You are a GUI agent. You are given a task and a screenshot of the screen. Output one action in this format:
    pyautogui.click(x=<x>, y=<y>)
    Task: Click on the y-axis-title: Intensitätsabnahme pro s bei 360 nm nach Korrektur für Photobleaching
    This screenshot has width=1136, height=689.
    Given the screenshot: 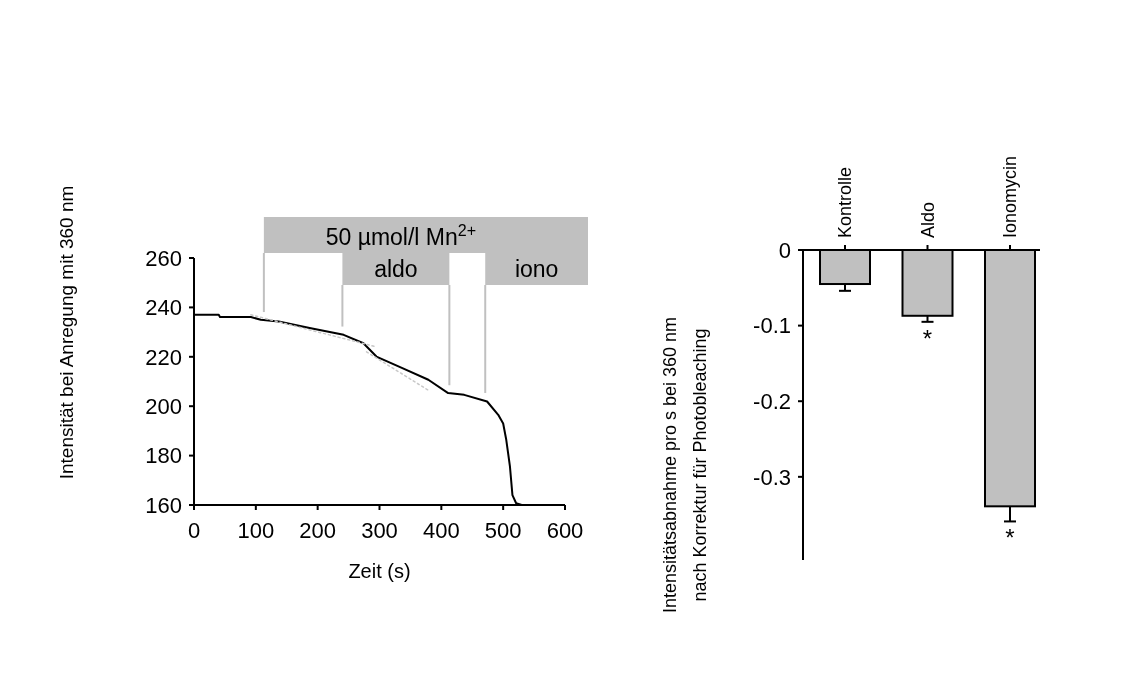 What is the action you would take?
    pyautogui.click(x=685, y=465)
    